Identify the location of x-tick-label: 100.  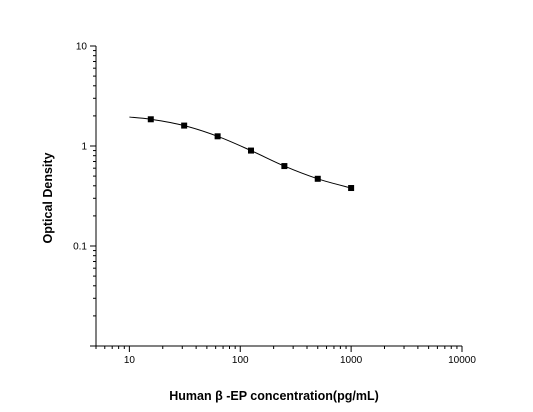
(240, 360).